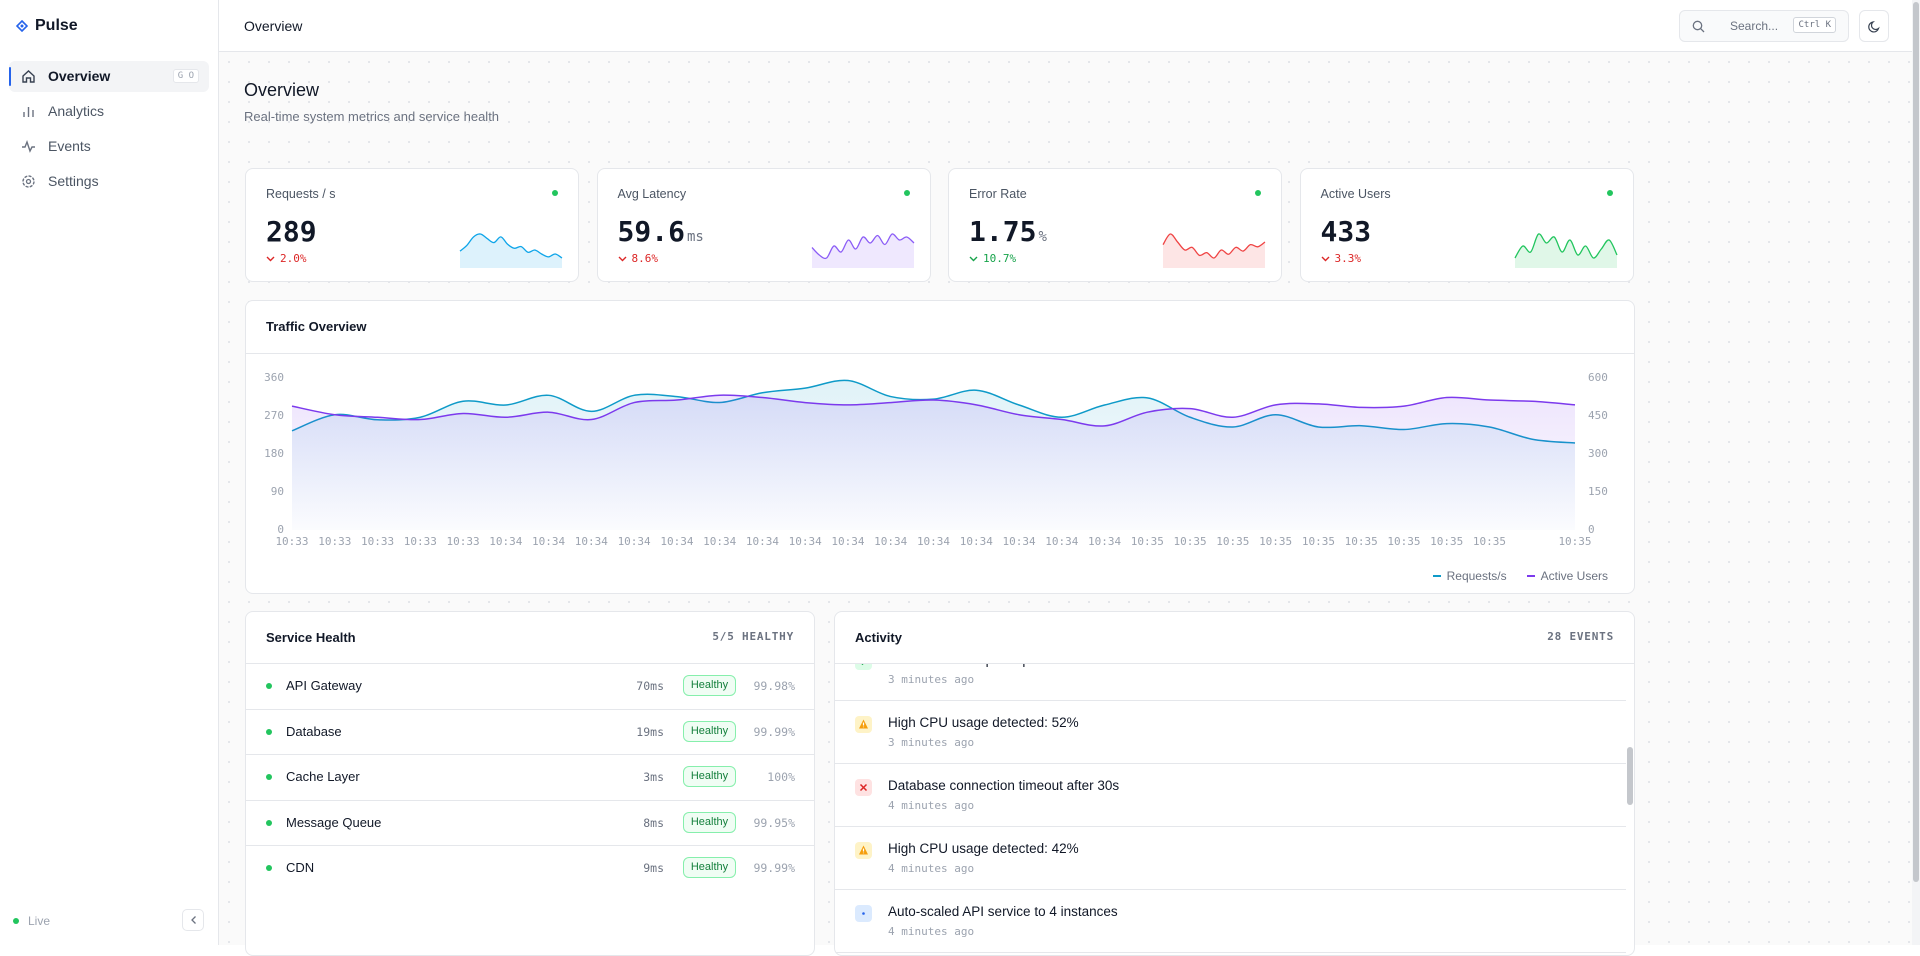 The height and width of the screenshot is (956, 1920). What do you see at coordinates (774, 868) in the screenshot?
I see `service-uptime: 99.99%` at bounding box center [774, 868].